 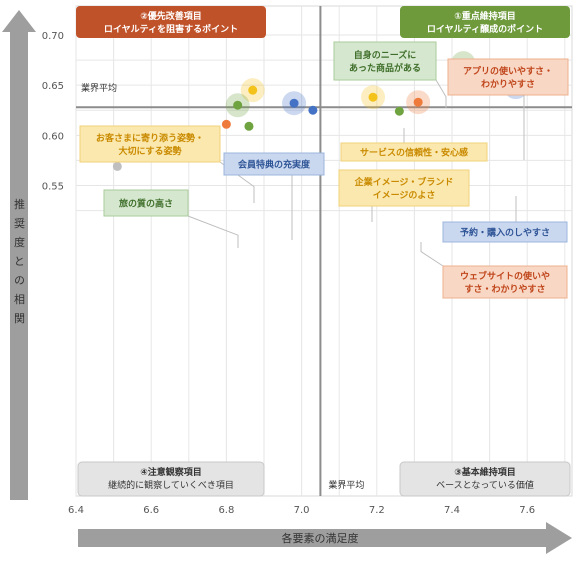 I want to click on annotation-label: 企業イメージ・ブランド, so click(x=404, y=182).